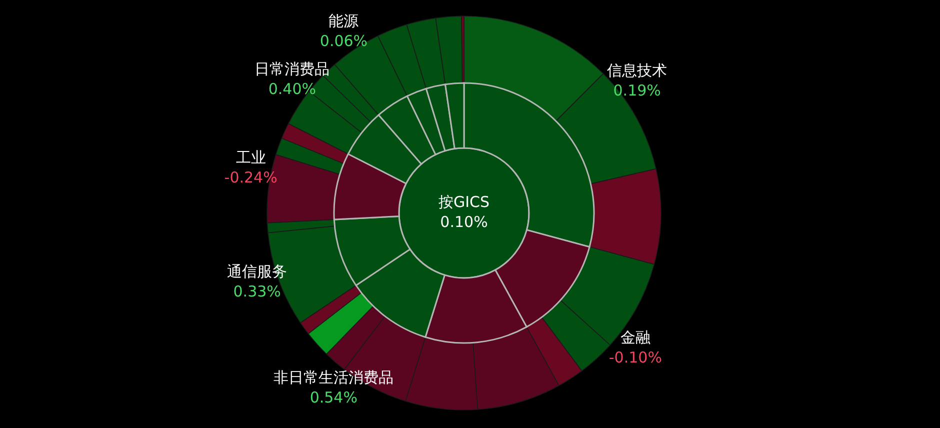  What do you see at coordinates (292, 79) in the screenshot?
I see `category-label: 日常消费品 0.40%` at bounding box center [292, 79].